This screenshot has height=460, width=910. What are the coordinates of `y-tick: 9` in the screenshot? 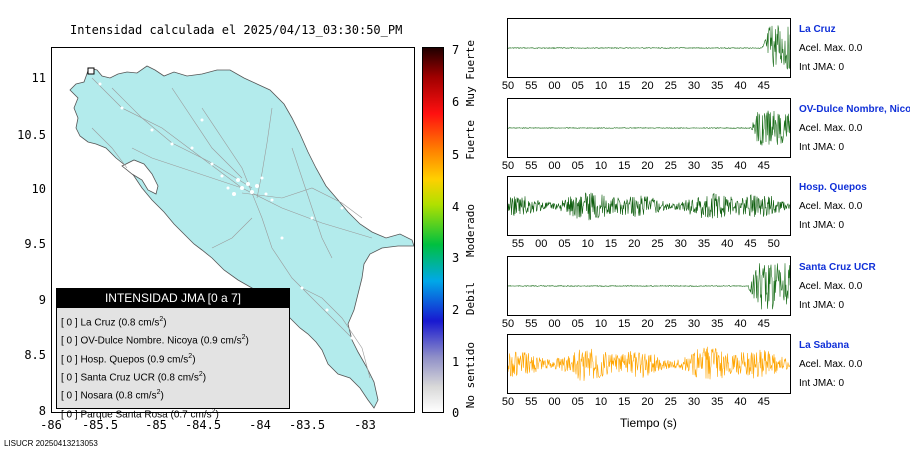 It's located at (42, 300).